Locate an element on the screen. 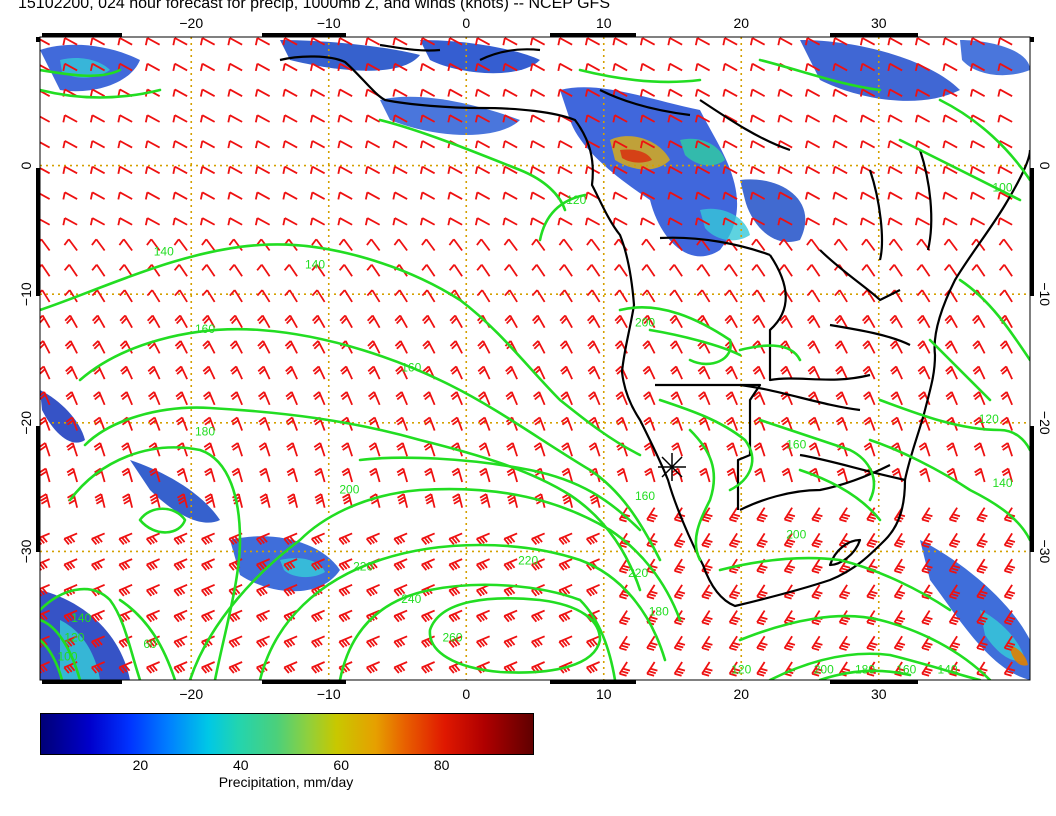 This screenshot has height=816, width=1056. frame-bar-right is located at coordinates (1032, 489).